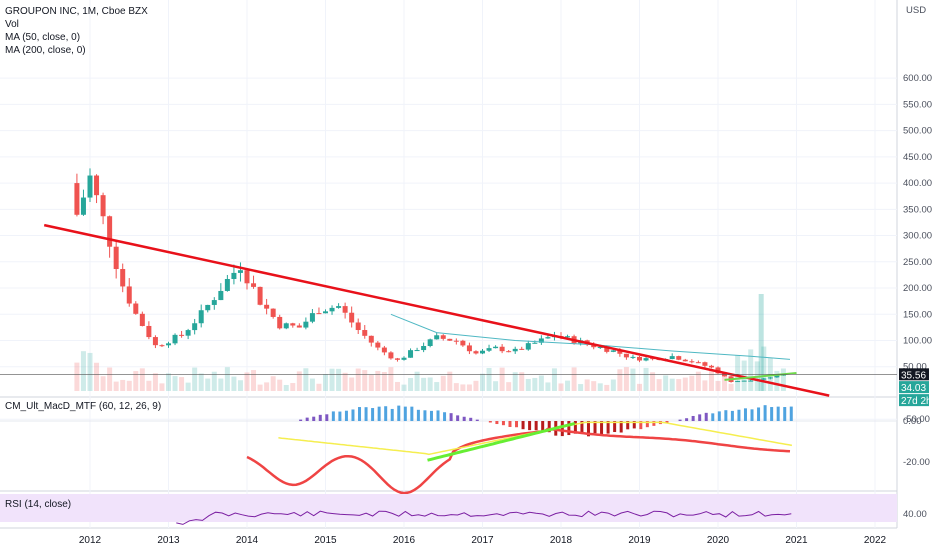  What do you see at coordinates (45, 50) in the screenshot?
I see `legend-ma200: MA (200, close, 0)` at bounding box center [45, 50].